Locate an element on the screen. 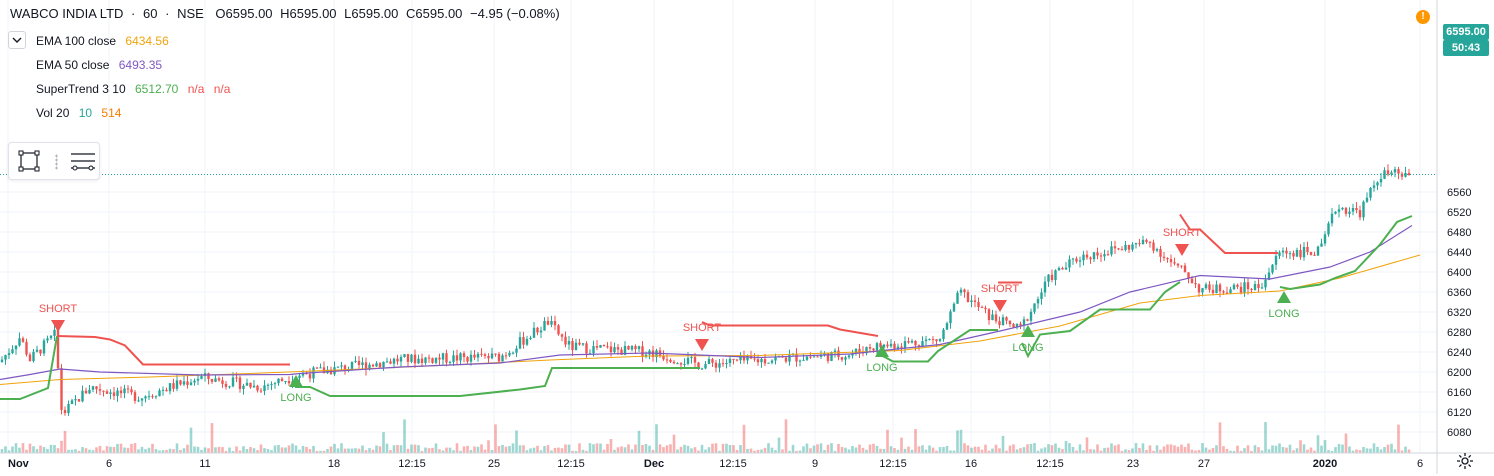 Image resolution: width=1494 pixels, height=476 pixels. lines-tool-button is located at coordinates (80, 161).